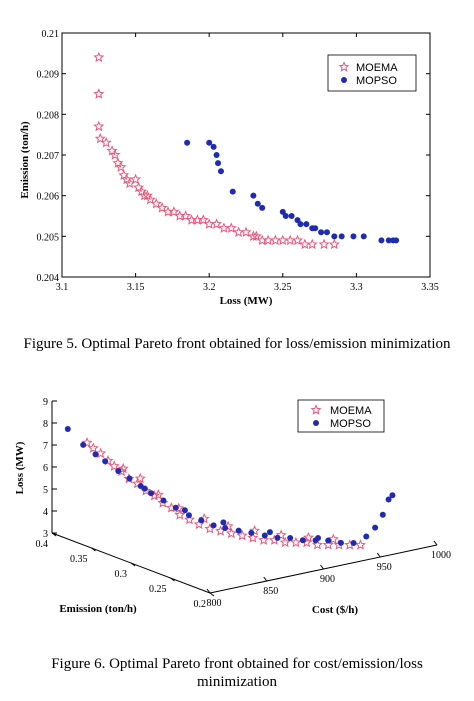  Describe the element at coordinates (356, 287) in the screenshot. I see `x-tick-label: 3.3` at that location.